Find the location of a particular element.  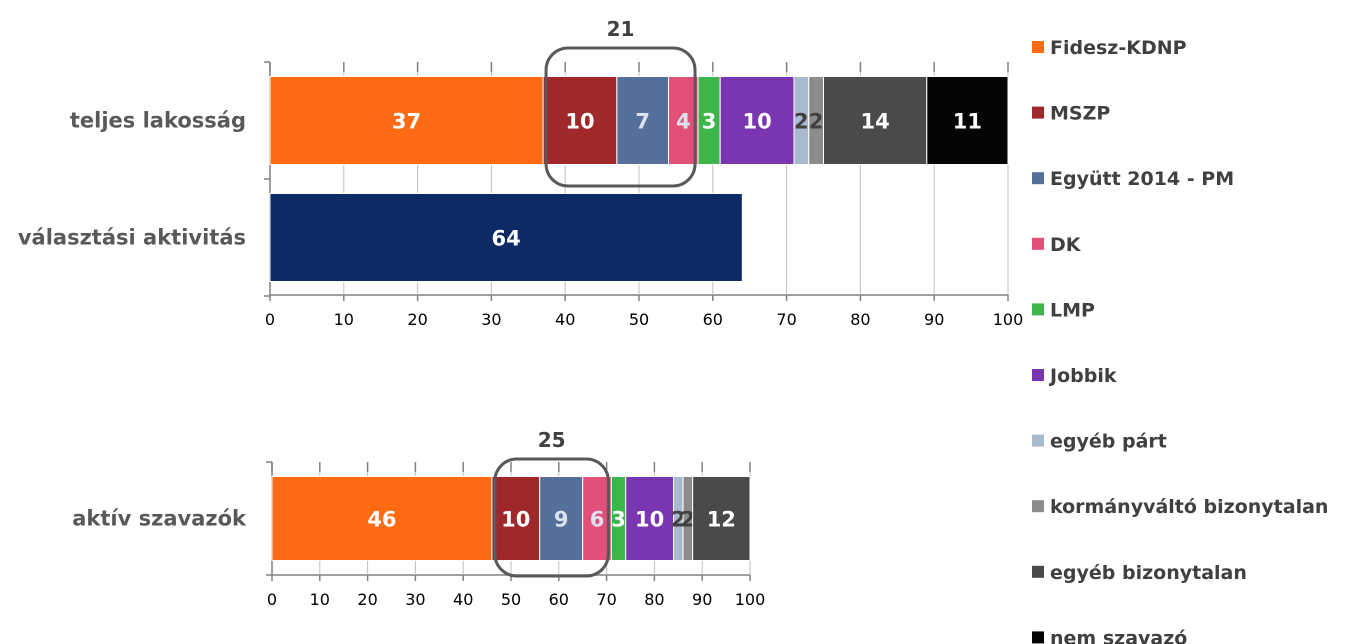

data-label-egyutt-2014-pm: 9 is located at coordinates (561, 520).